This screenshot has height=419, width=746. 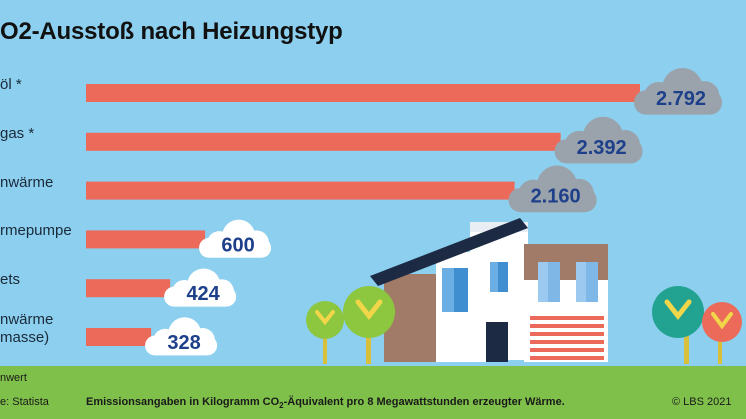 What do you see at coordinates (203, 294) in the screenshot?
I see `data-label: 424` at bounding box center [203, 294].